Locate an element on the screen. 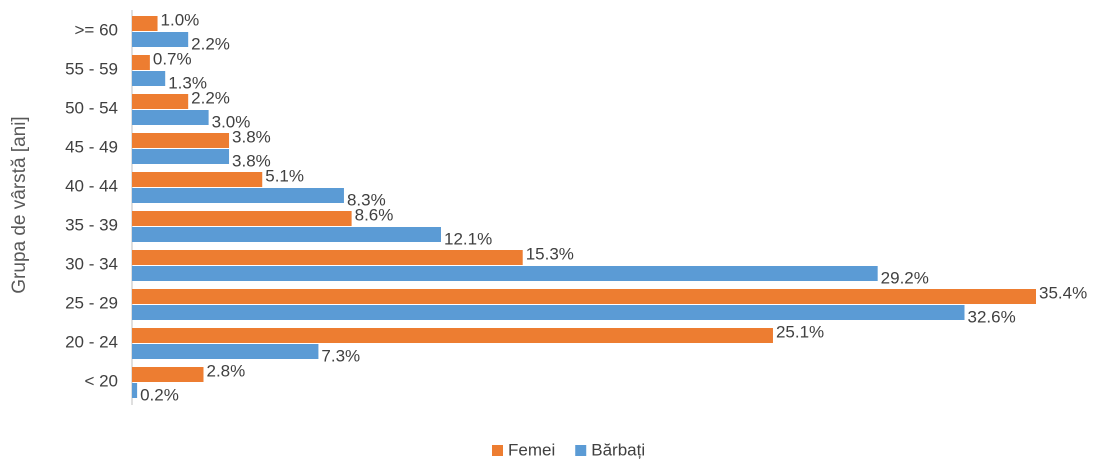 This screenshot has height=462, width=1115. y-tick-label: >= 60 is located at coordinates (97, 29).